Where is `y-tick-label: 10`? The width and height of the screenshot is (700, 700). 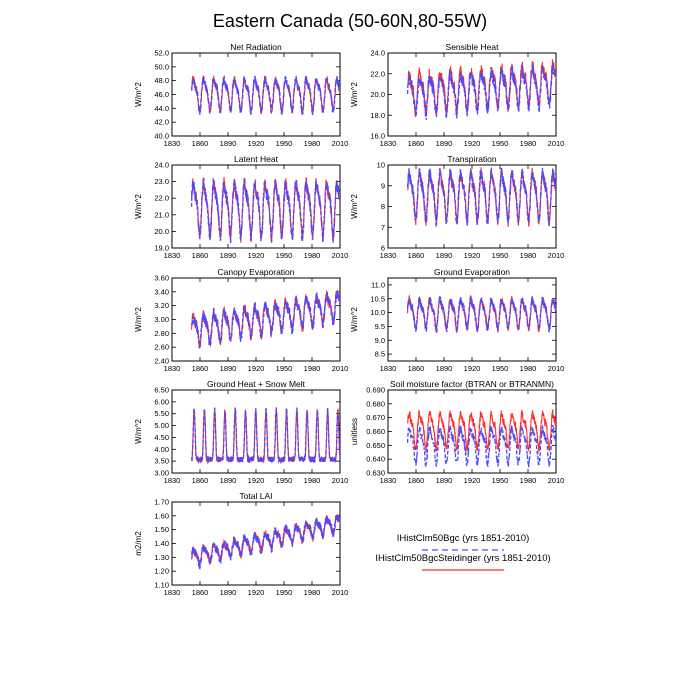
y-tick-label: 10 is located at coordinates (381, 165).